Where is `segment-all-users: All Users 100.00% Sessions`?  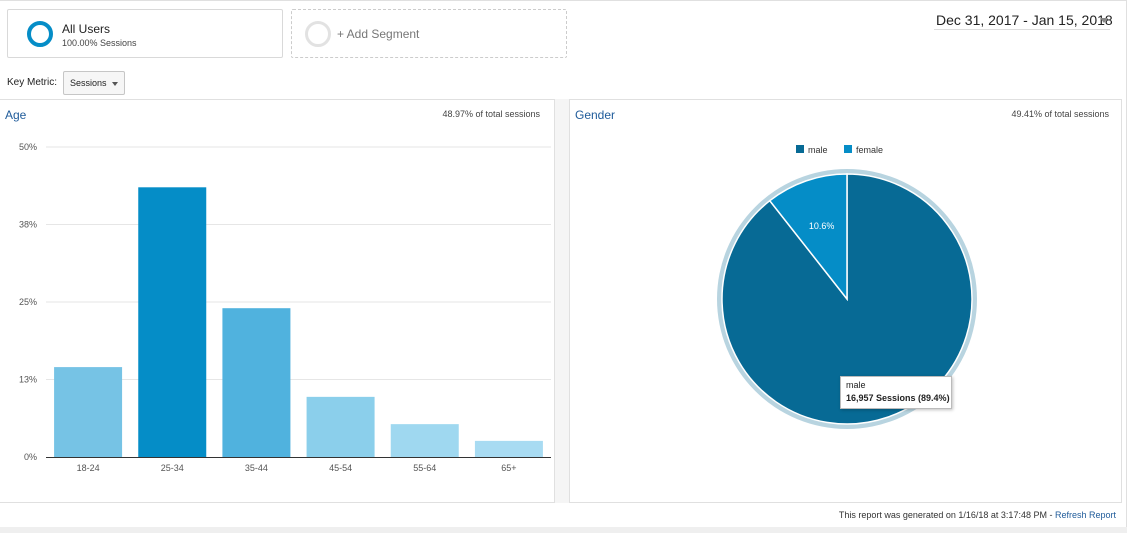
segment-all-users: All Users 100.00% Sessions is located at coordinates (145, 33).